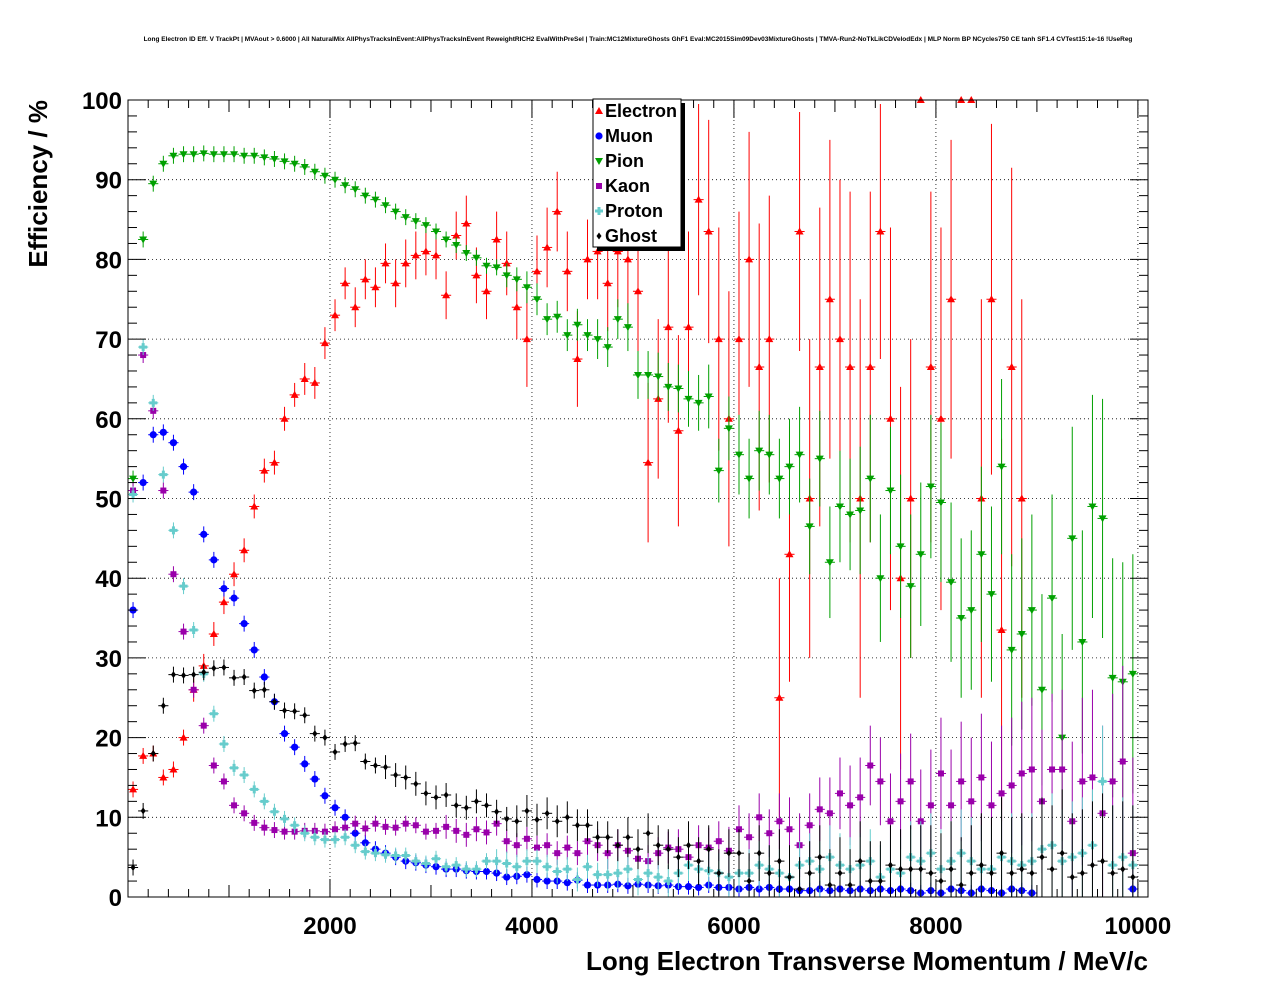  I want to click on y-tick-label: 40, so click(108, 579).